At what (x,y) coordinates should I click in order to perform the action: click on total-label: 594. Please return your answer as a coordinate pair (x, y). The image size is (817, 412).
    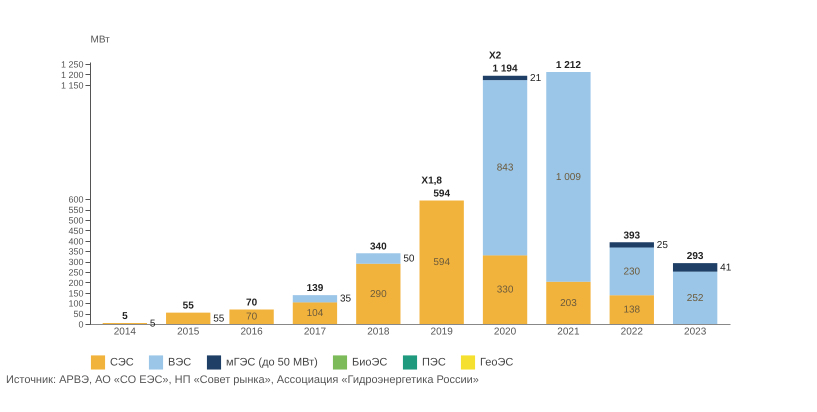
    Looking at the image, I should click on (441, 194).